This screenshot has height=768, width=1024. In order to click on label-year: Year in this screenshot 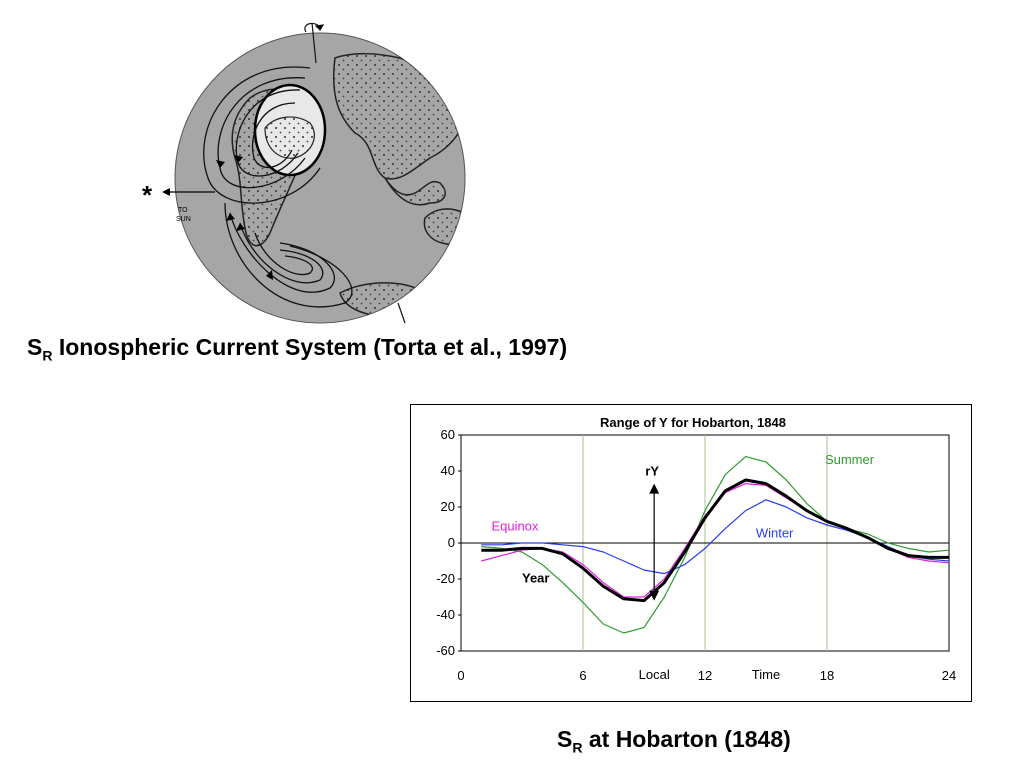, I will do `click(535, 578)`.